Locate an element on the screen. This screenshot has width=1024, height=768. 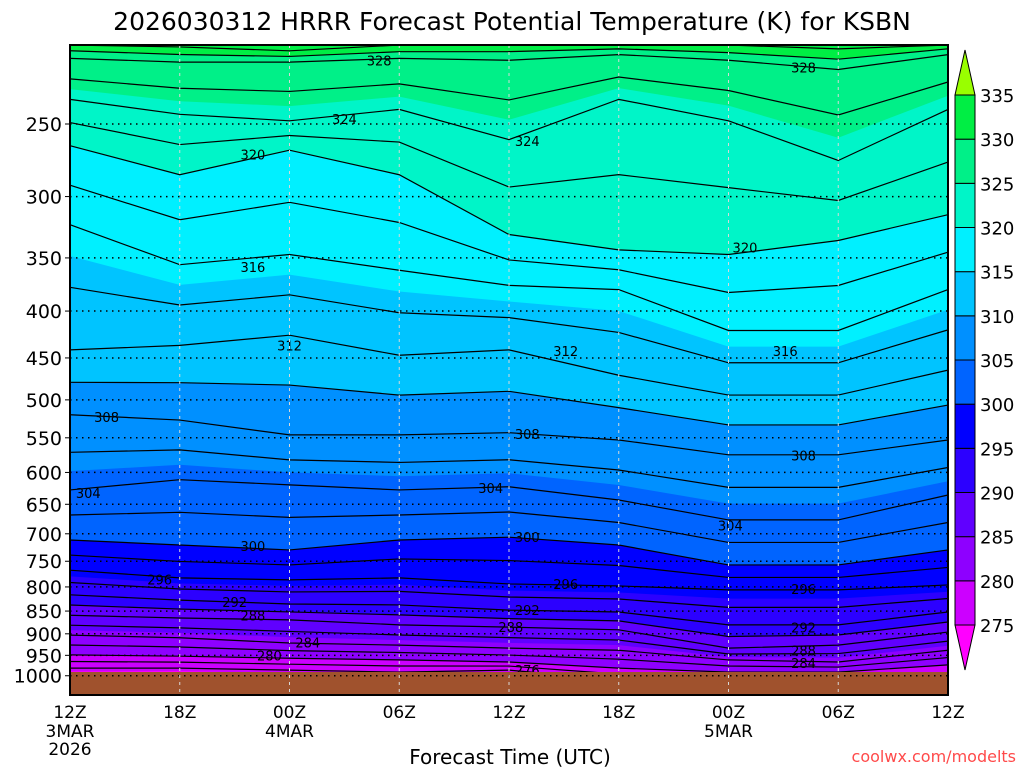
x-axis-label: Forecast Time (UTC) is located at coordinates (510, 756).